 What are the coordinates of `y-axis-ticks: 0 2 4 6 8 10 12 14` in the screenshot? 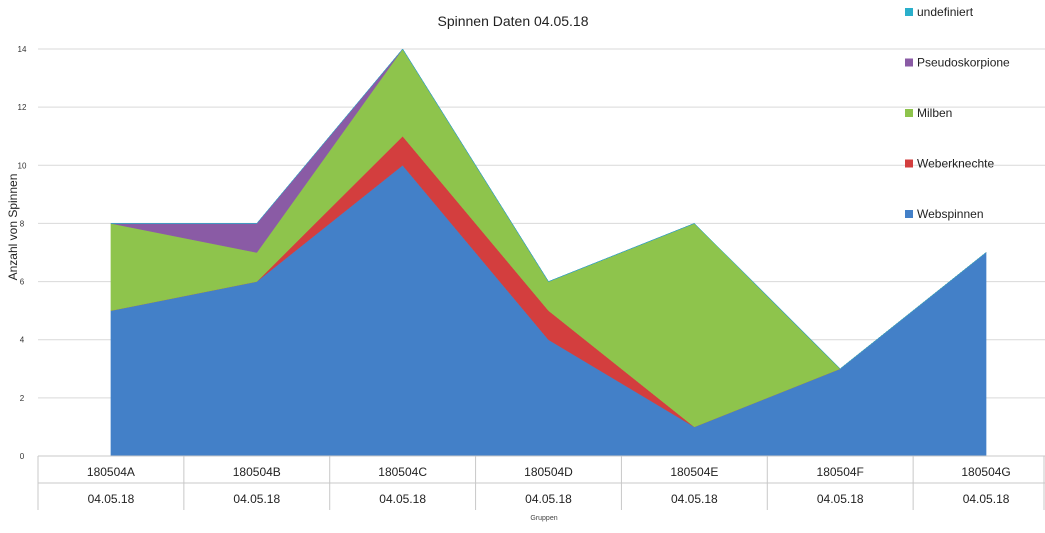 It's located at (22, 253).